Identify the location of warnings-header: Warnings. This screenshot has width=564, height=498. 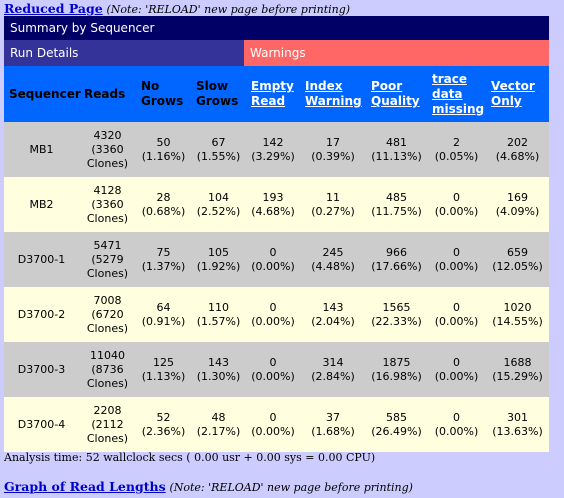
(396, 53).